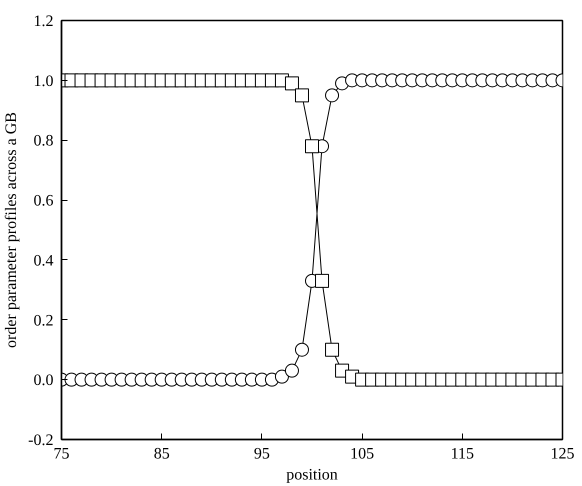 Image resolution: width=582 pixels, height=486 pixels. I want to click on y-tick-label: 0.4, so click(44, 261).